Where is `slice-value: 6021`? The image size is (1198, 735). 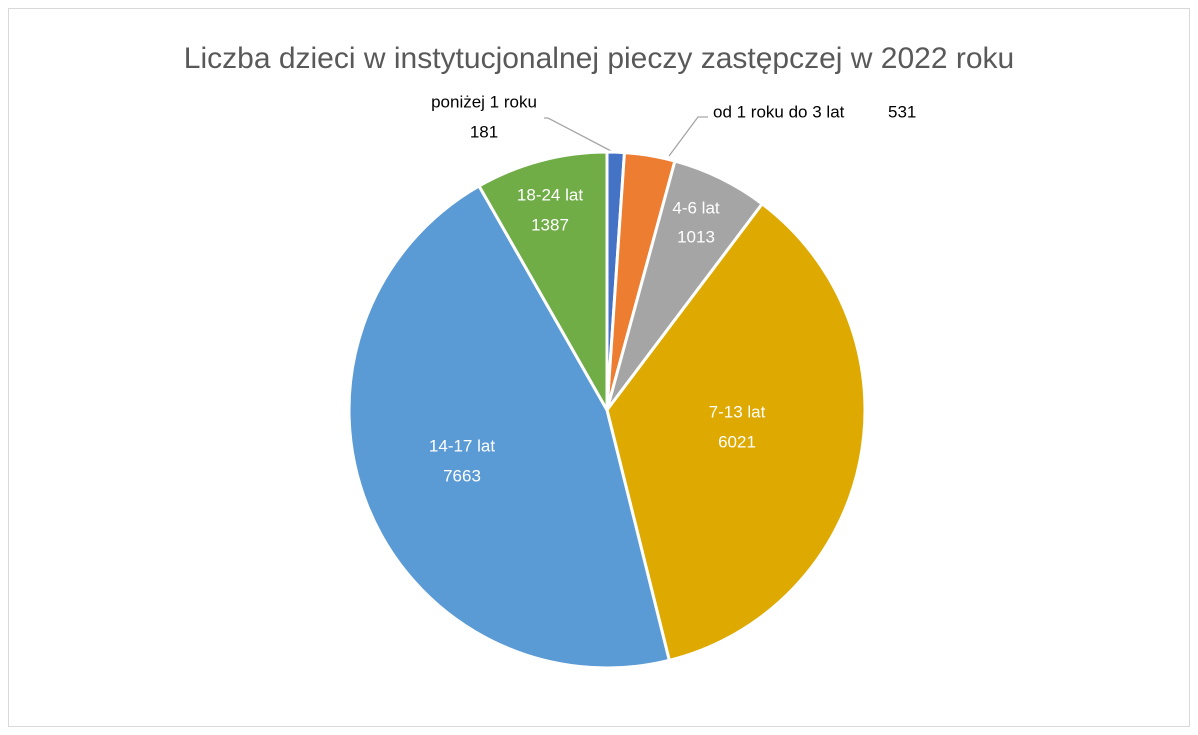 slice-value: 6021 is located at coordinates (737, 441).